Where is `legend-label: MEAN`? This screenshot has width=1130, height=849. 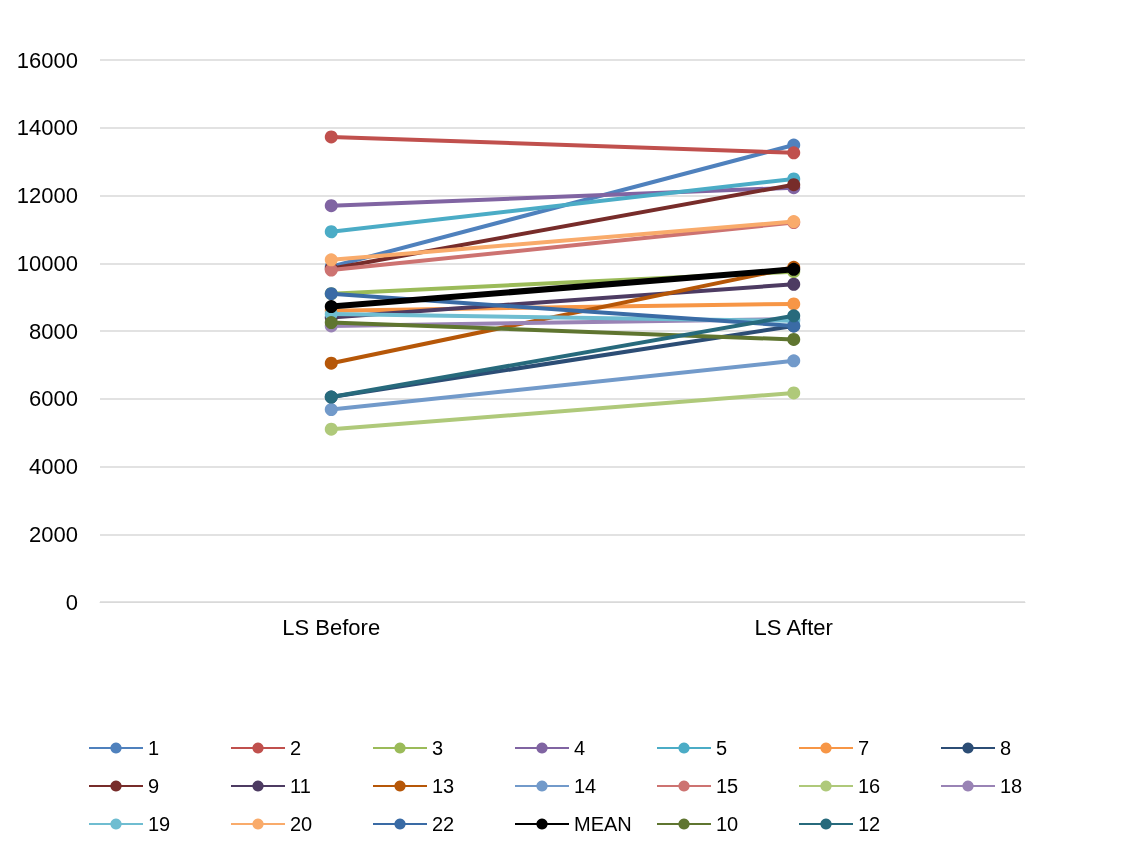 legend-label: MEAN is located at coordinates (603, 824).